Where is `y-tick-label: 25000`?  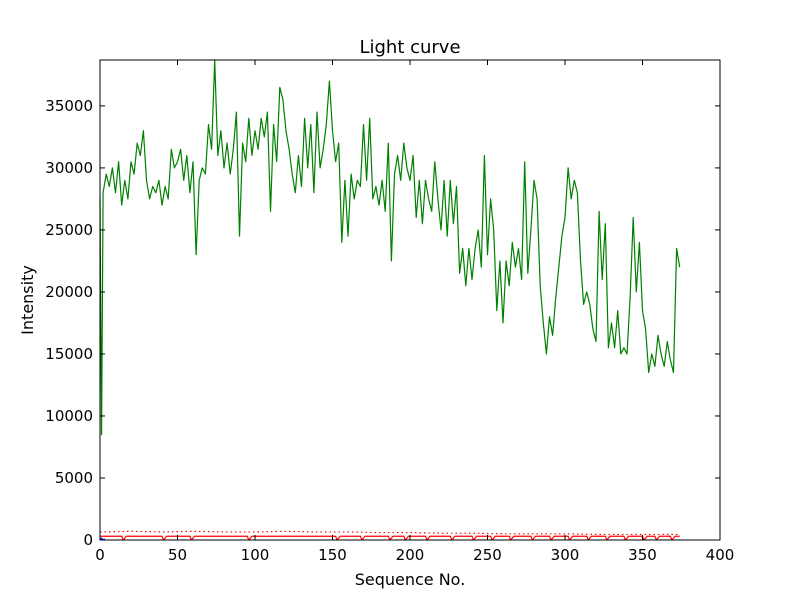 y-tick-label: 25000 is located at coordinates (69, 230).